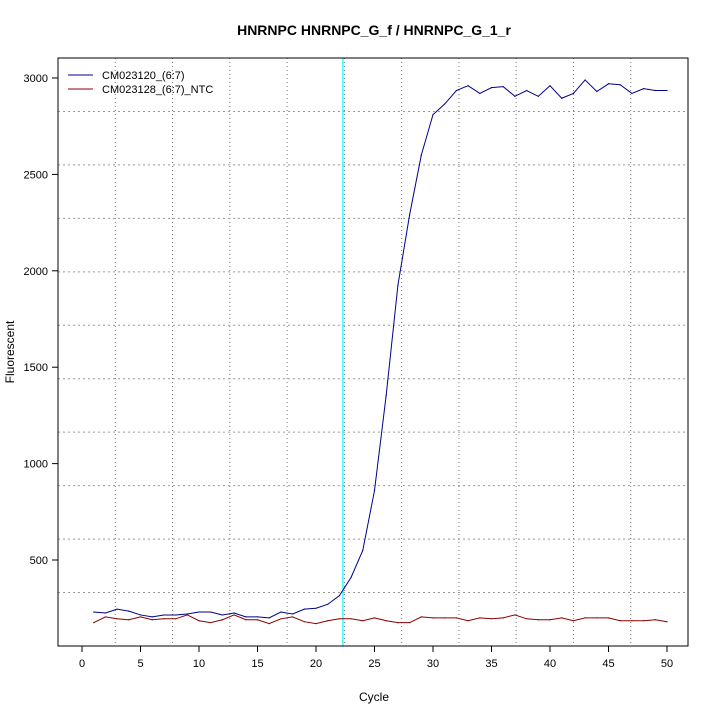 The image size is (720, 725). I want to click on x-tick-label: 10, so click(199, 664).